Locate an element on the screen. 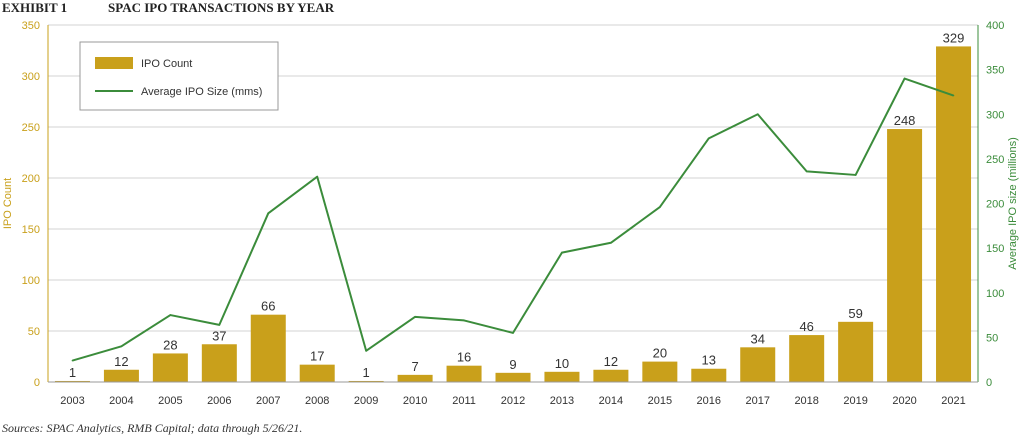 The height and width of the screenshot is (440, 1024). bar-value-label: 17 is located at coordinates (317, 356).